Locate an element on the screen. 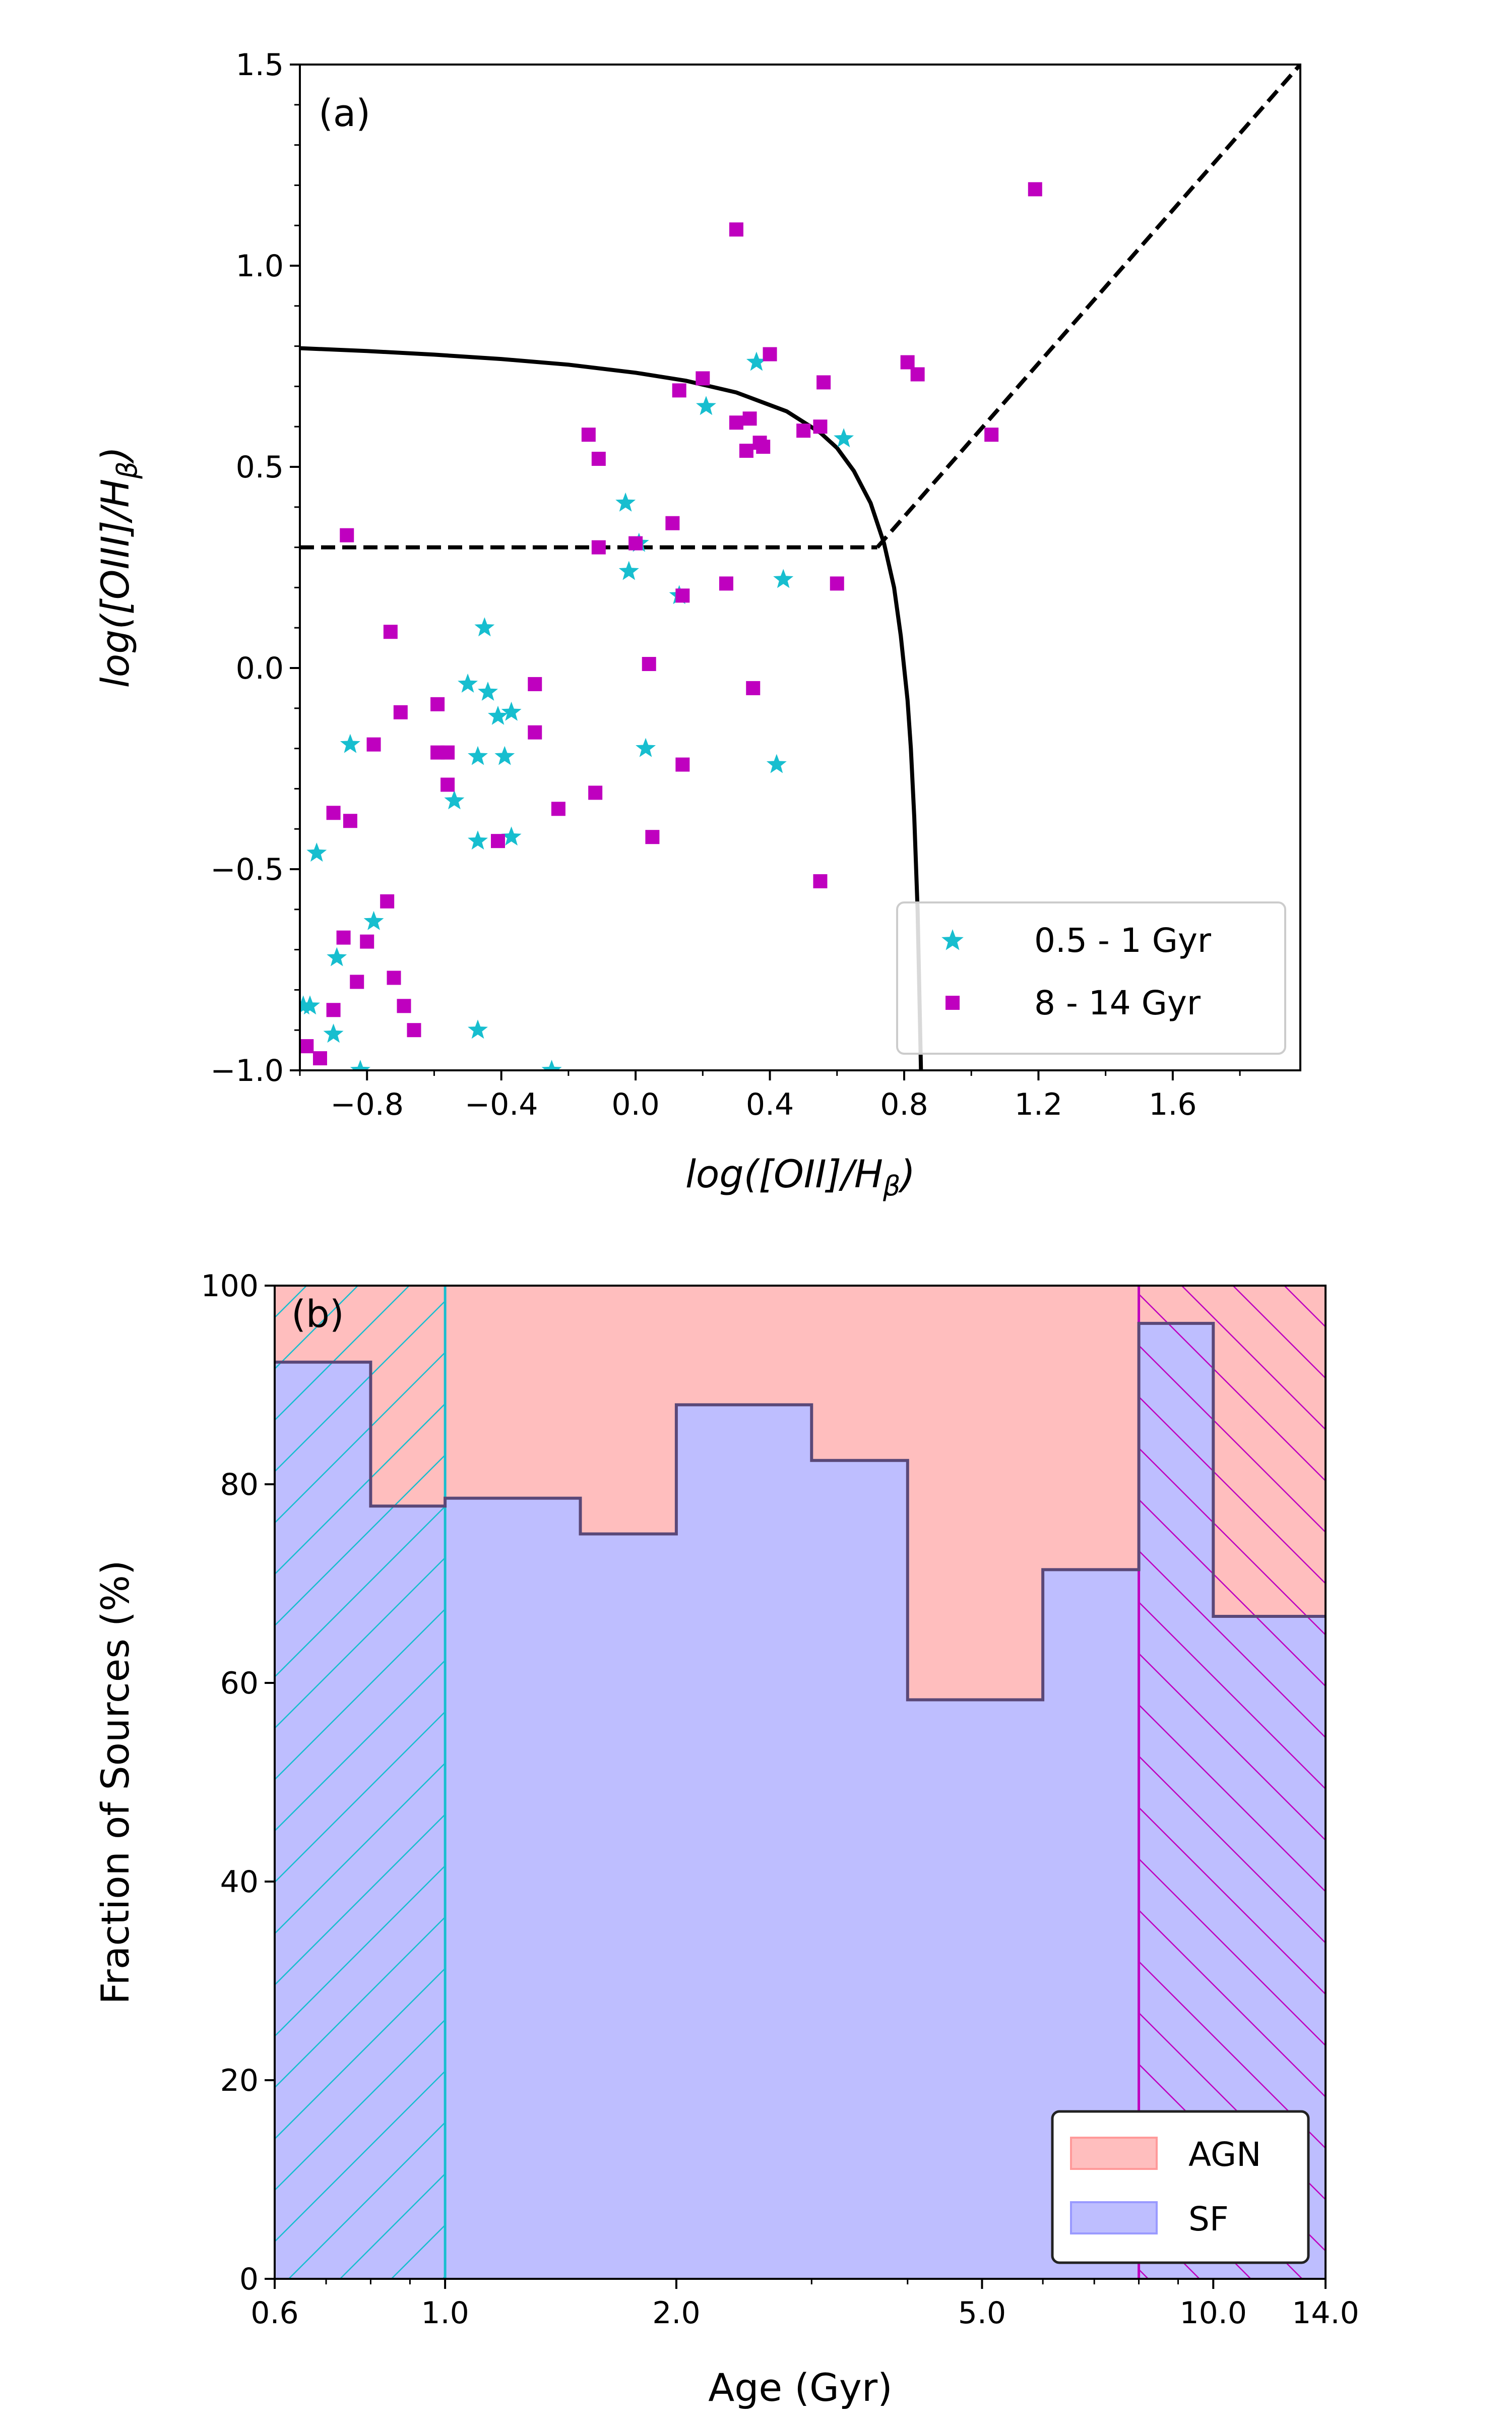 This screenshot has width=1512, height=2420. y-tick-label: 20 is located at coordinates (239, 2080).